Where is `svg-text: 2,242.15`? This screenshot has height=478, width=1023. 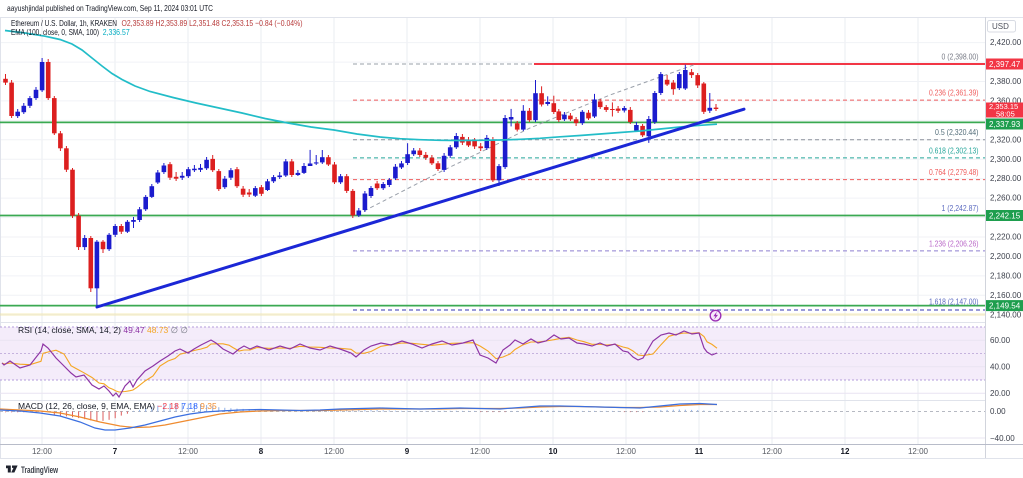
svg-text: 2,242.15 is located at coordinates (1005, 215).